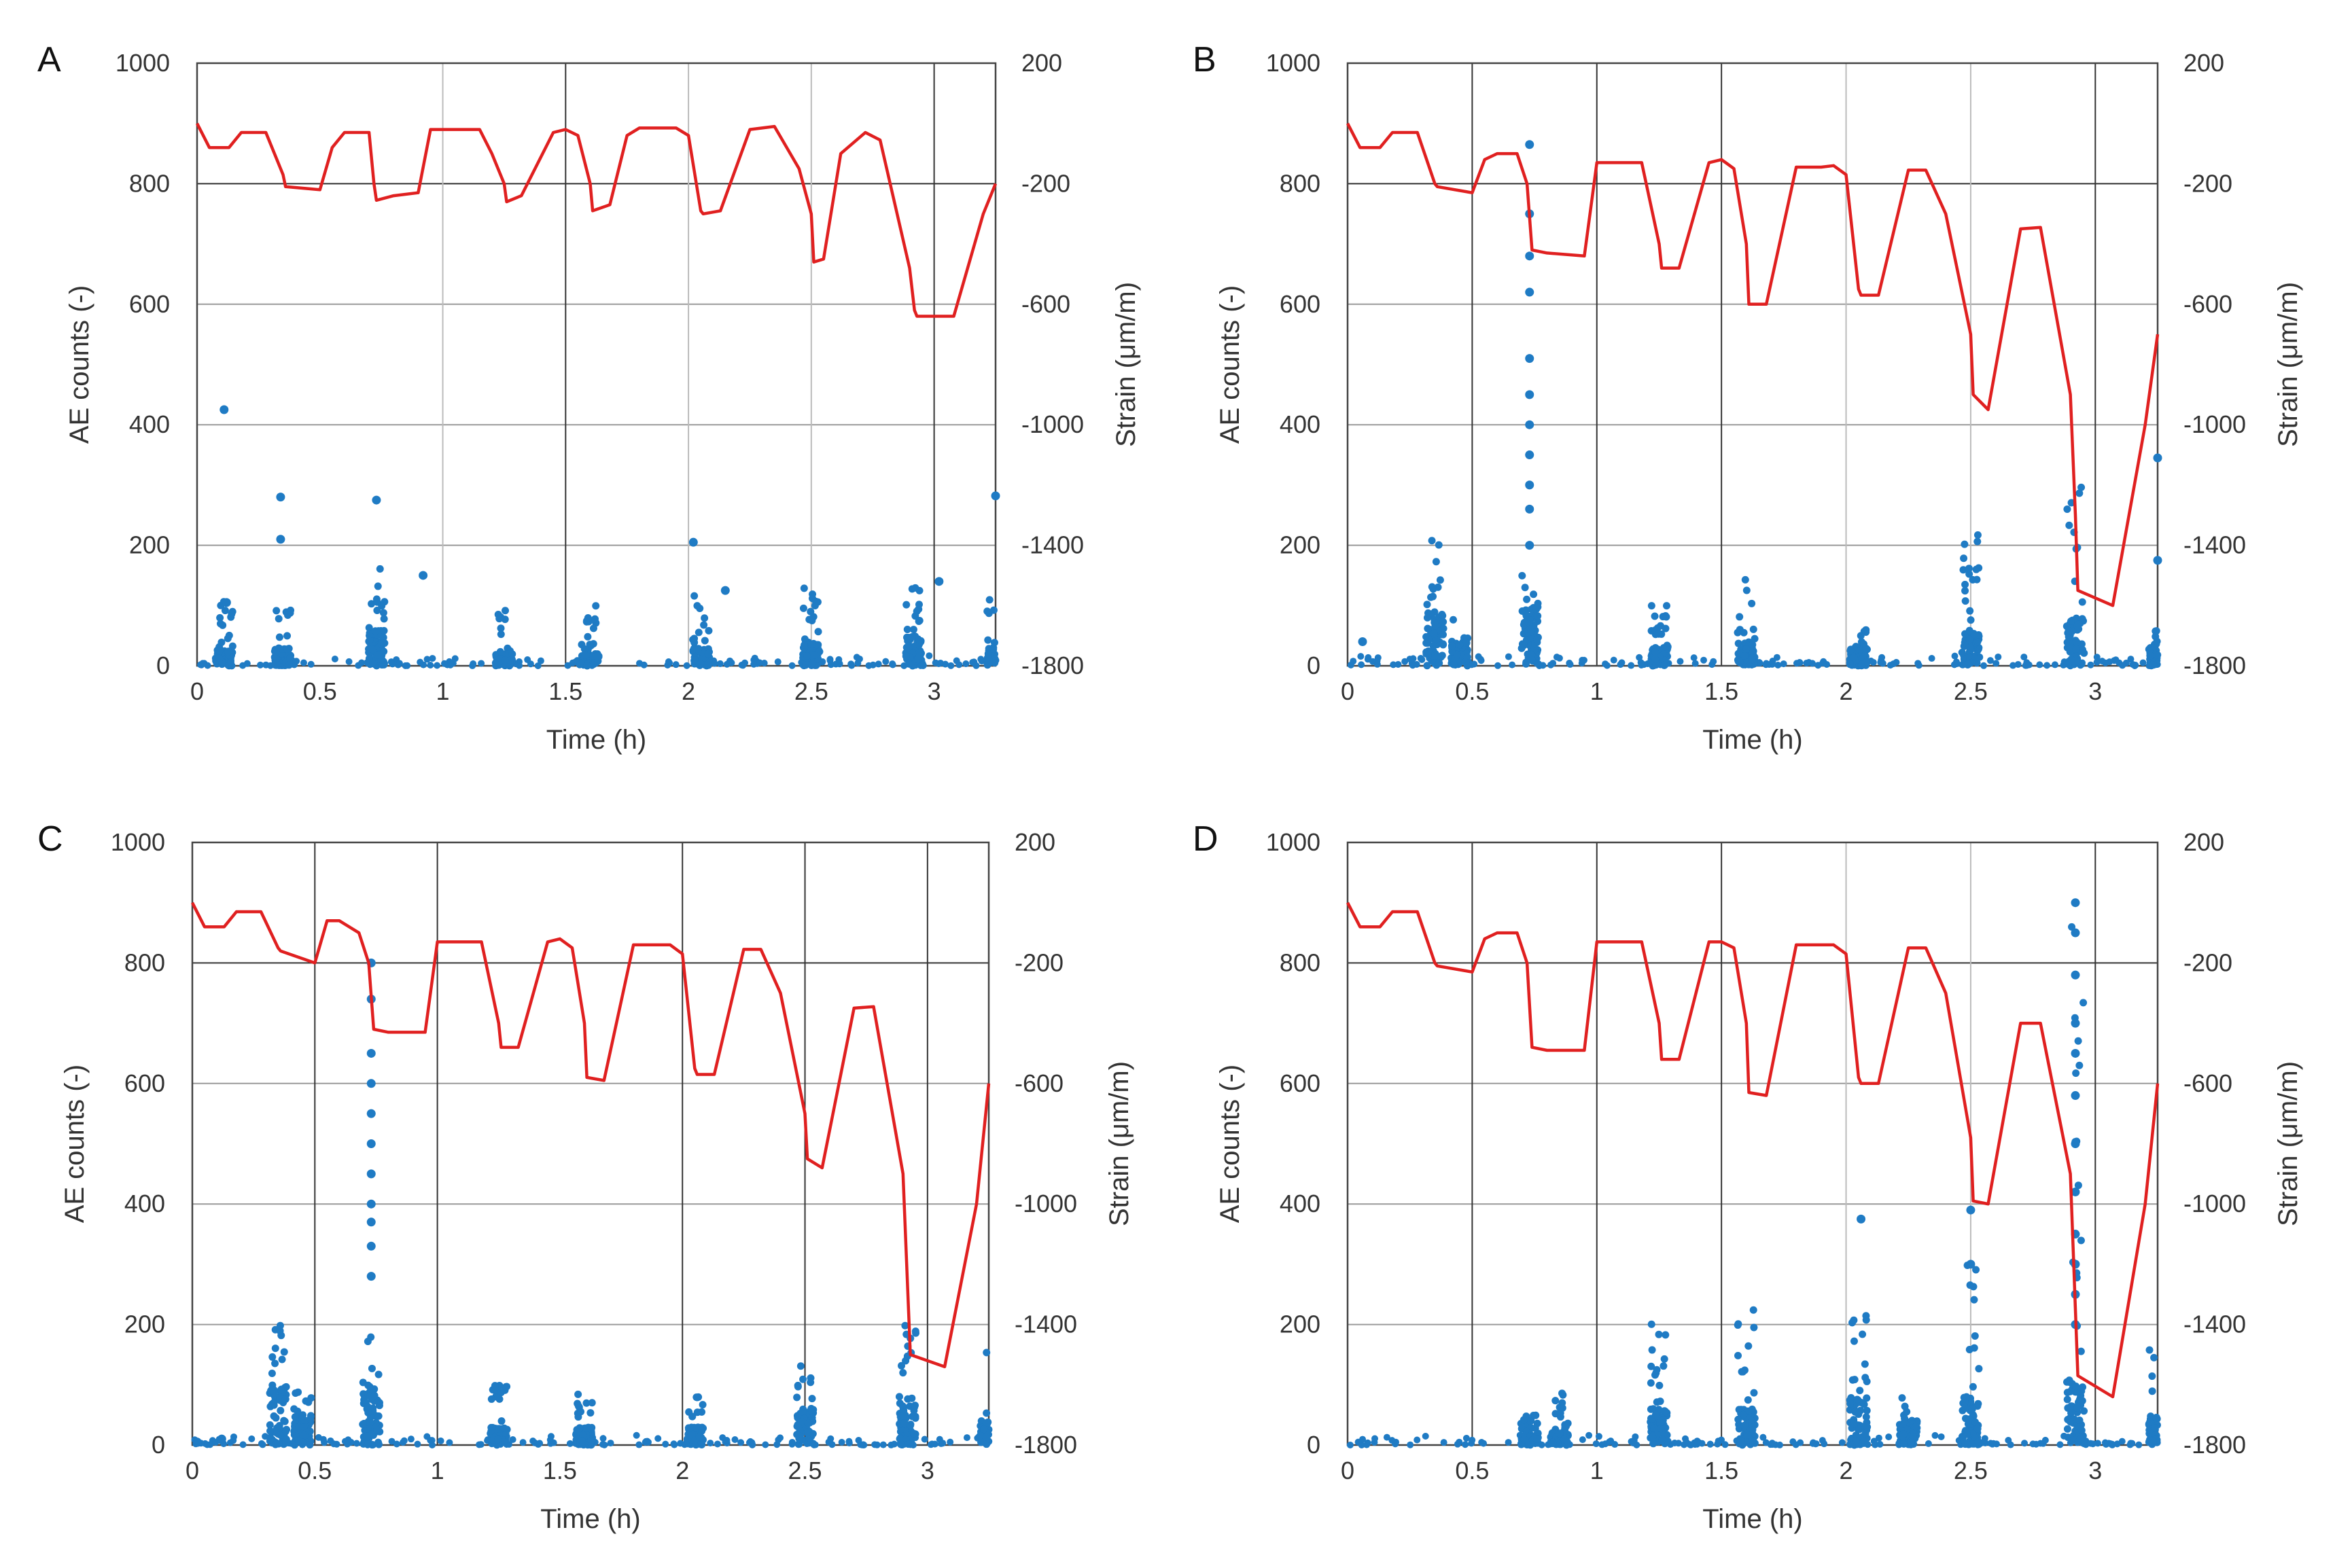 The height and width of the screenshot is (1568, 2335). Describe the element at coordinates (197, 691) in the screenshot. I see `x-tick-label: 0` at that location.